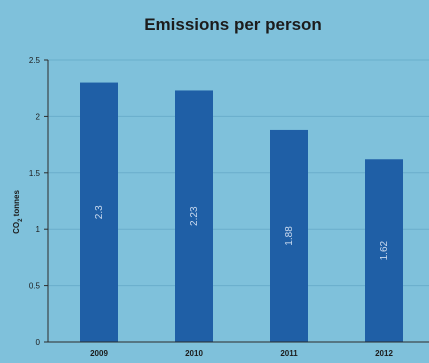 This screenshot has width=429, height=363. Describe the element at coordinates (35, 173) in the screenshot. I see `y-tick-label: 1.5` at that location.